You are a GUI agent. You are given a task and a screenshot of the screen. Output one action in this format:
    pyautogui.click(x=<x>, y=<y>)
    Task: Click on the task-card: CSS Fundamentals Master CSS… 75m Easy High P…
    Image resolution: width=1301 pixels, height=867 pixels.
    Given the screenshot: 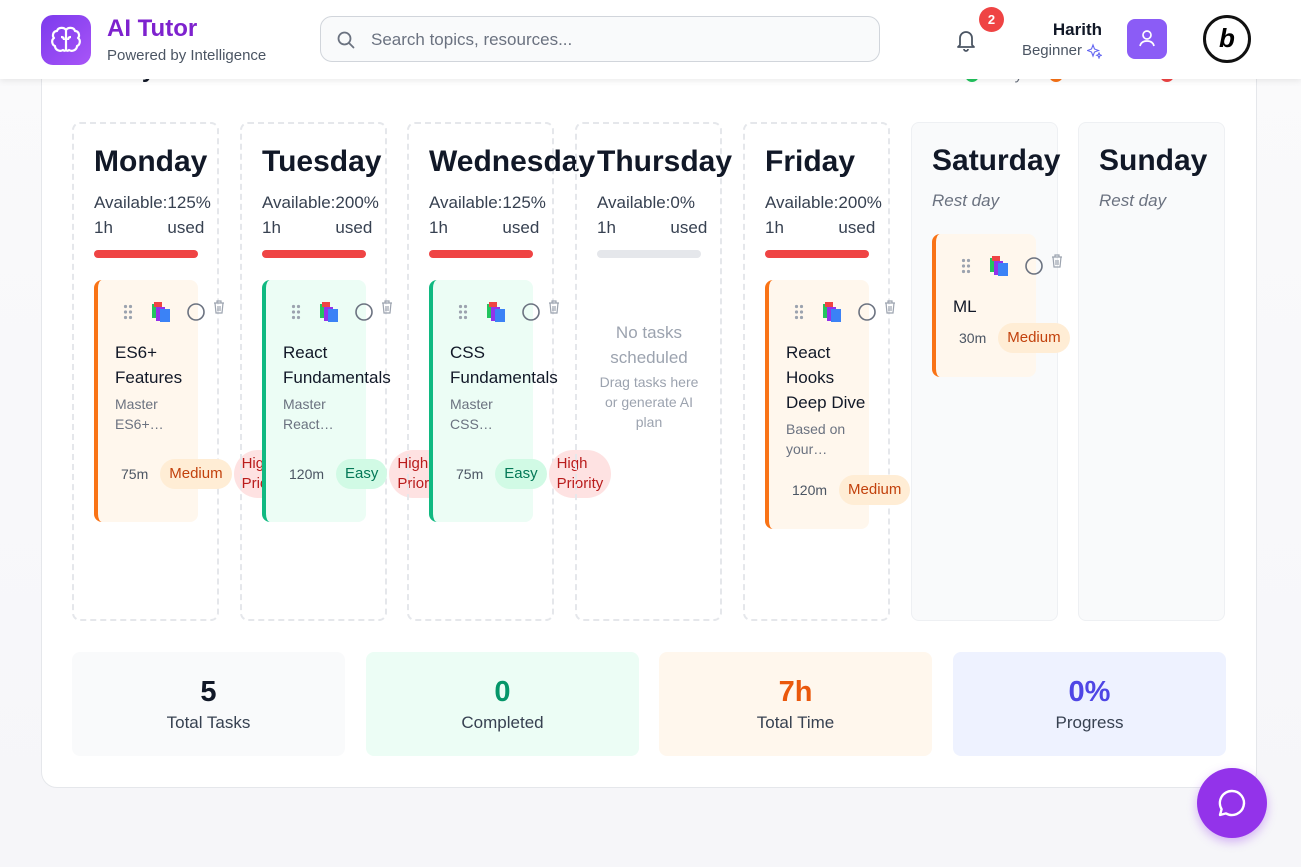 What is the action you would take?
    pyautogui.click(x=520, y=401)
    